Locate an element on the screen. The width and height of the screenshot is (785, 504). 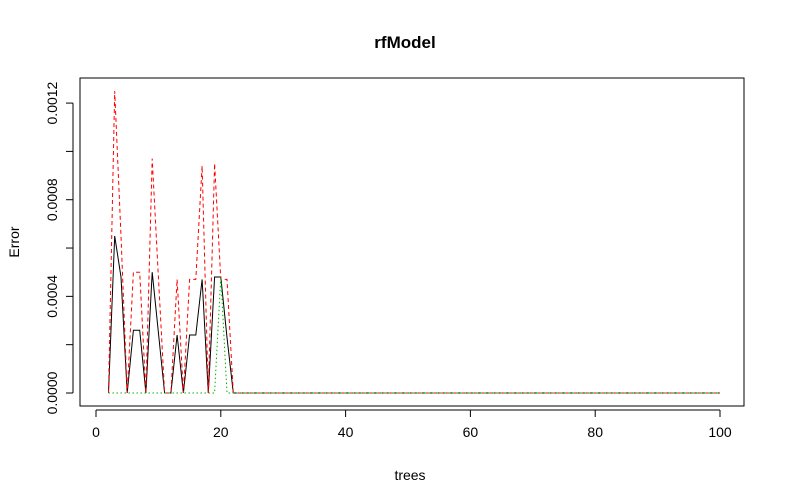
x-tick-label: 40 is located at coordinates (346, 432).